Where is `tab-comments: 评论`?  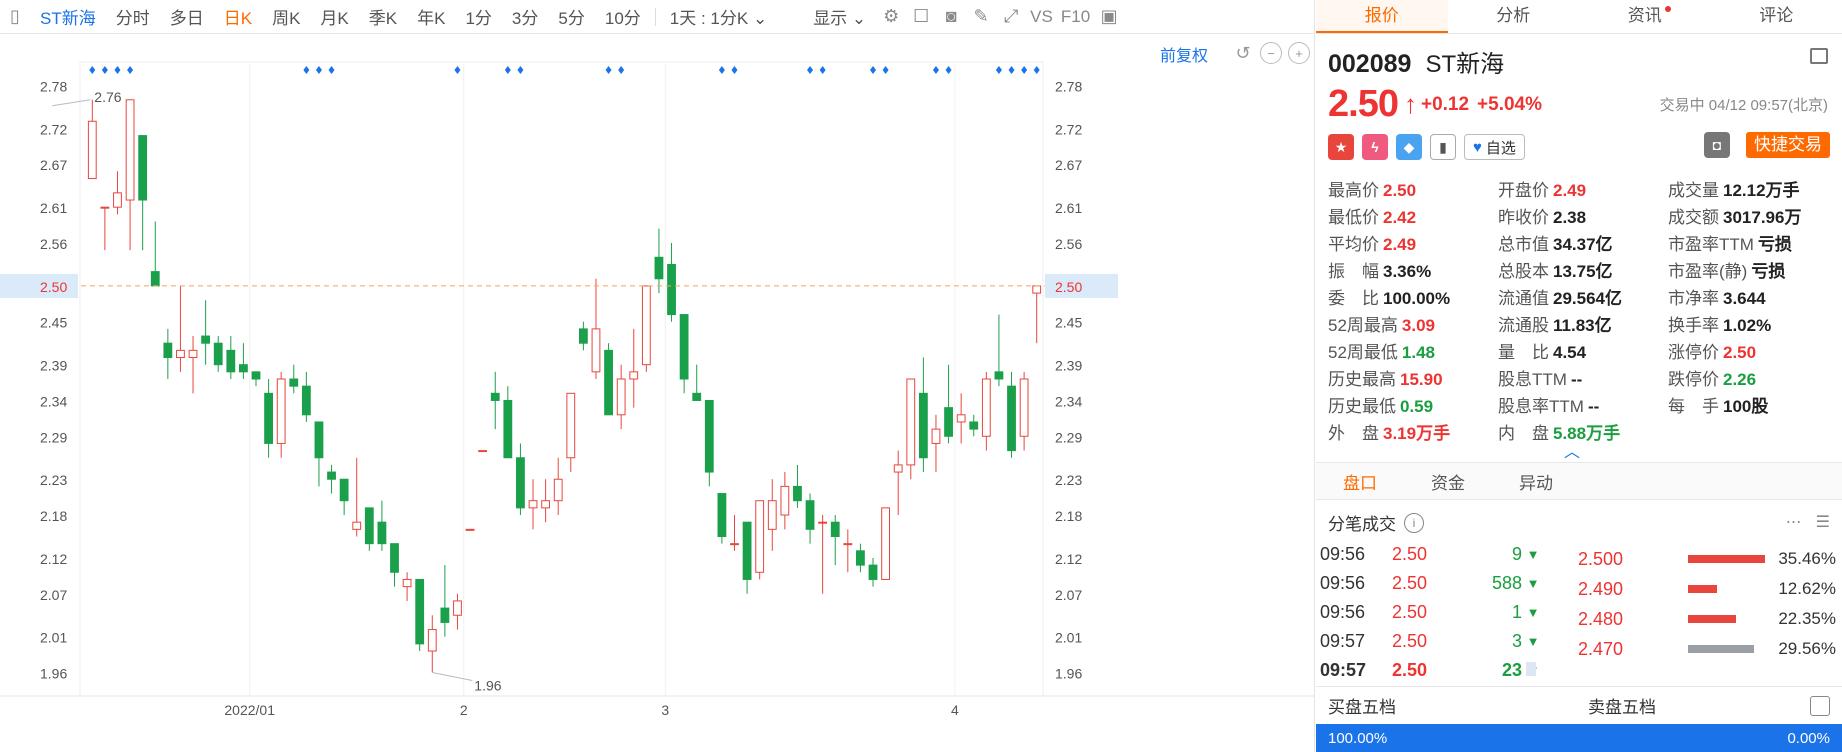 tab-comments: 评论 is located at coordinates (1776, 15).